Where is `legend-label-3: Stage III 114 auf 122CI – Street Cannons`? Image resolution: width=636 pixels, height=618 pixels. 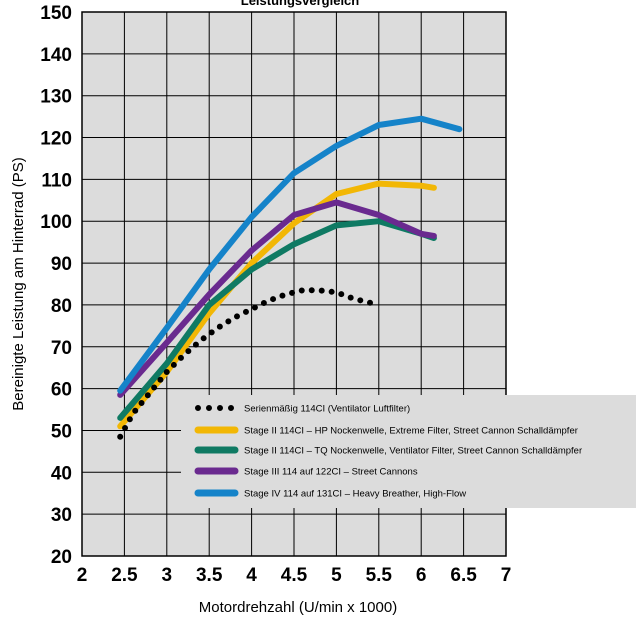 legend-label-3: Stage III 114 auf 122CI – Street Cannons is located at coordinates (331, 472).